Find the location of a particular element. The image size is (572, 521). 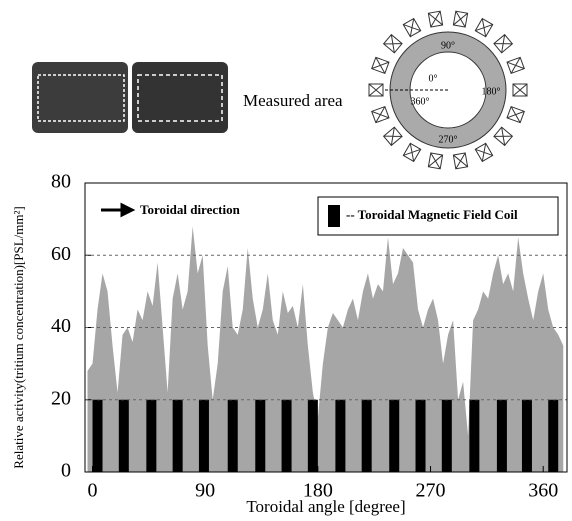

legend-box is located at coordinates (438, 216).